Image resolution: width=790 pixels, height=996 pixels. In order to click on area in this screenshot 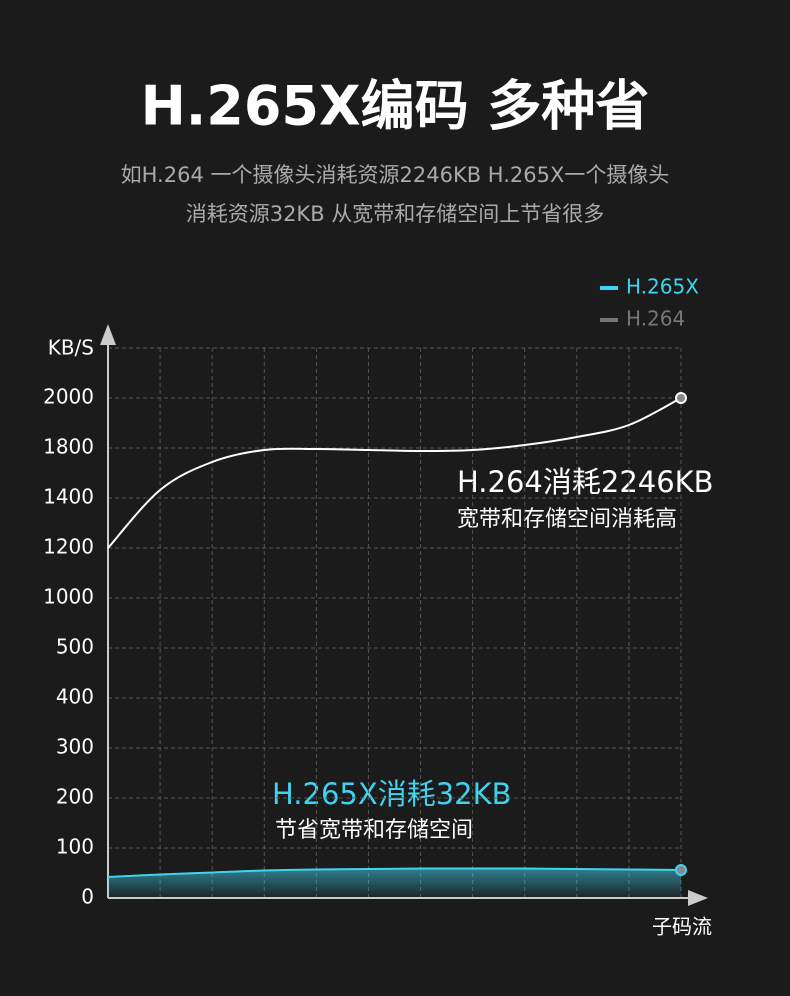, I will do `click(394, 883)`.